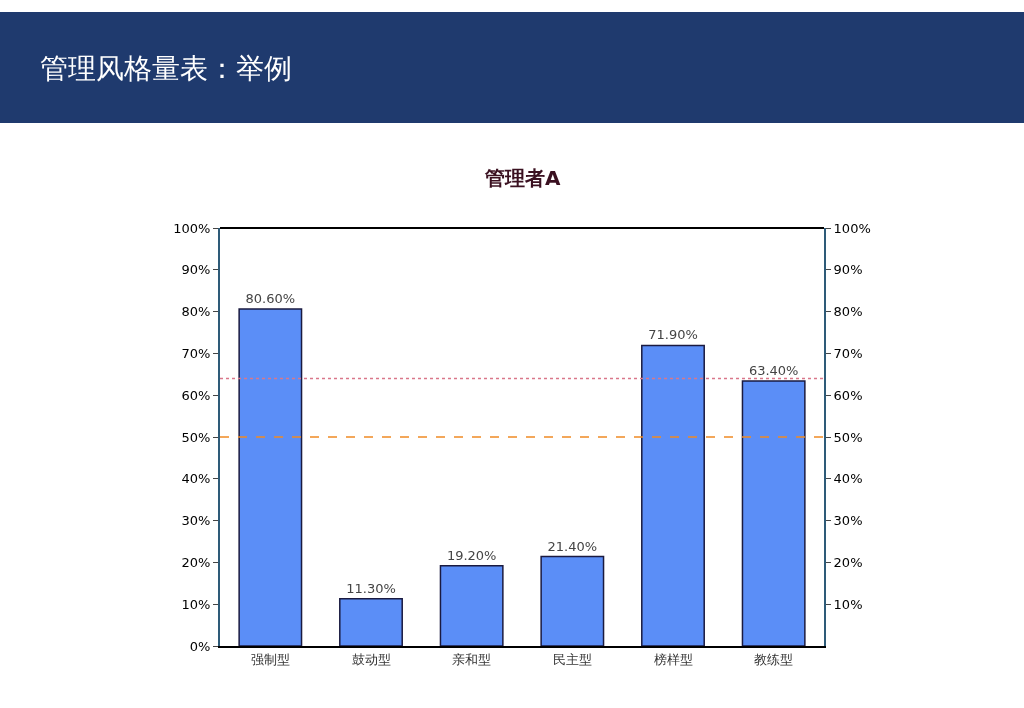 The width and height of the screenshot is (1024, 708). What do you see at coordinates (196, 270) in the screenshot?
I see `y-tick-label: 90%` at bounding box center [196, 270].